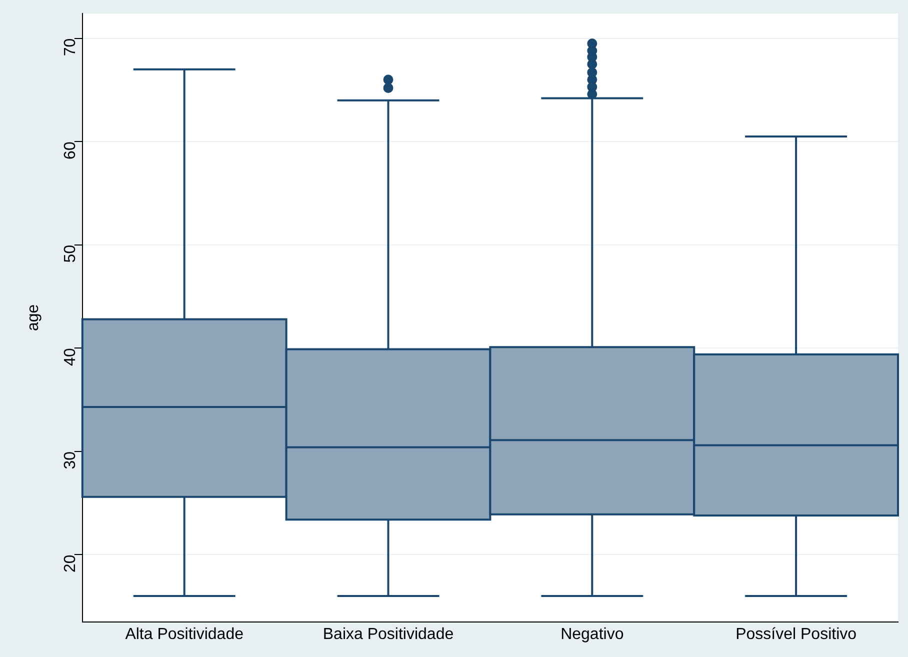 The width and height of the screenshot is (908, 657). What do you see at coordinates (33, 318) in the screenshot?
I see `y-axis-title: age` at bounding box center [33, 318].